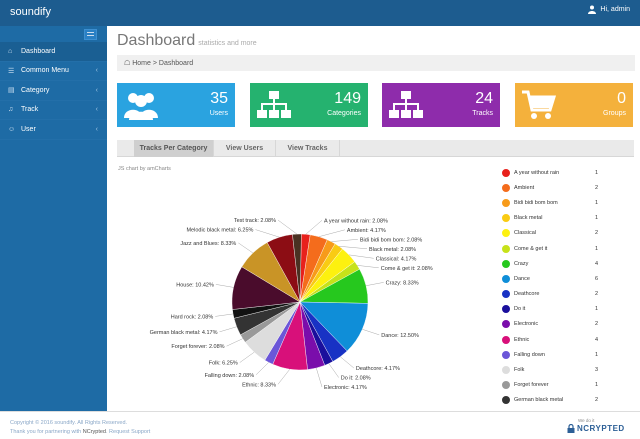  Describe the element at coordinates (223, 364) in the screenshot. I see `pie-label: Folk: 6.25%` at that location.